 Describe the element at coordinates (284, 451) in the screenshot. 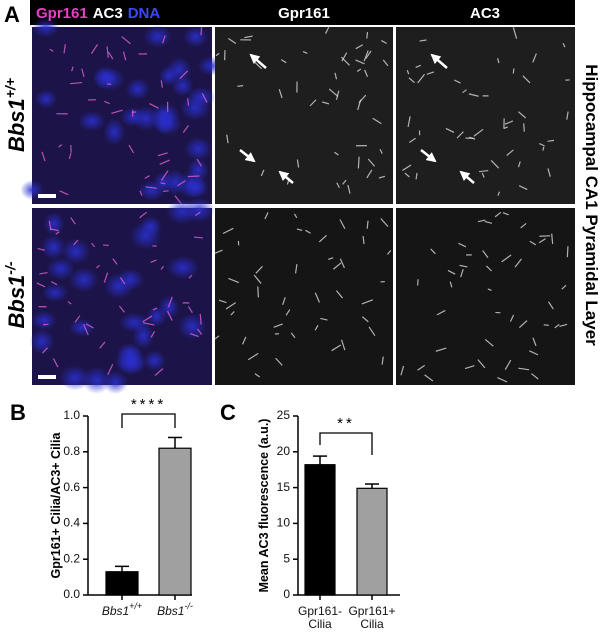

I see `y-tick-label: 20` at that location.